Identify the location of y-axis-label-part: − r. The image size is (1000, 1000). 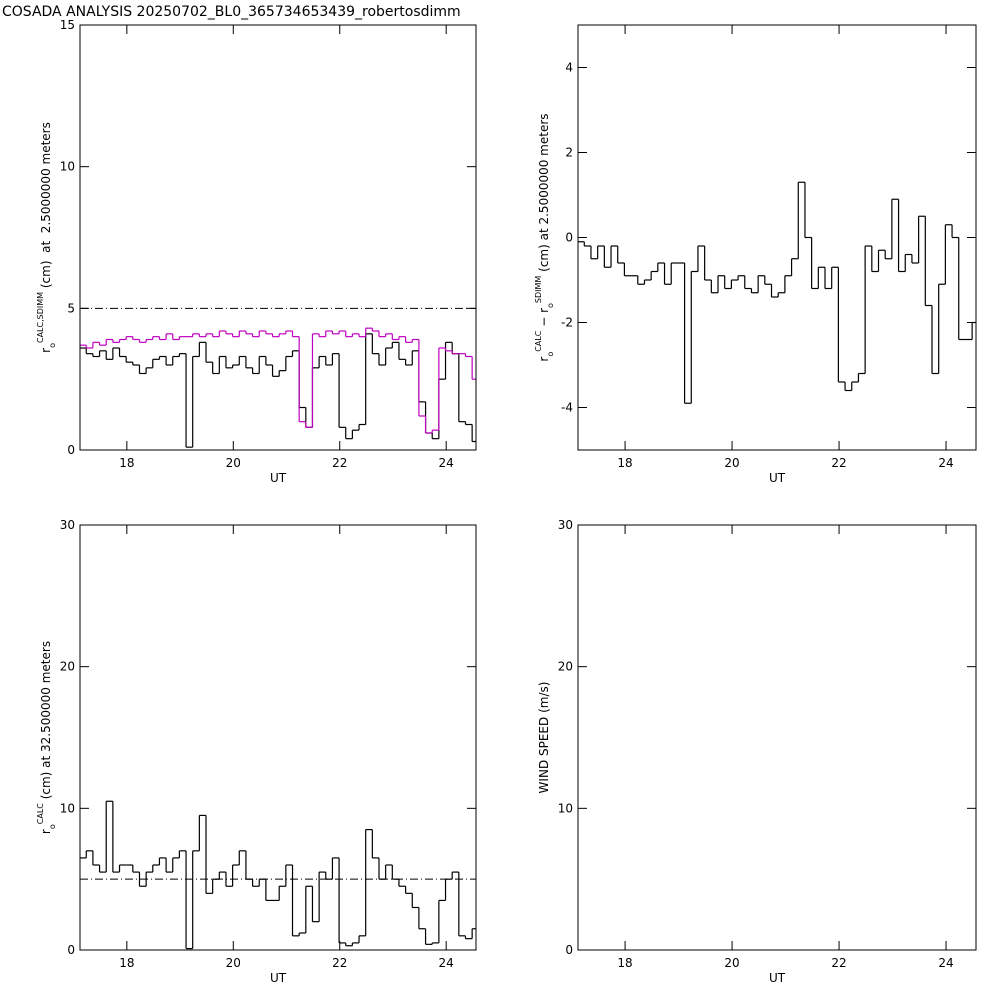
(544, 319).